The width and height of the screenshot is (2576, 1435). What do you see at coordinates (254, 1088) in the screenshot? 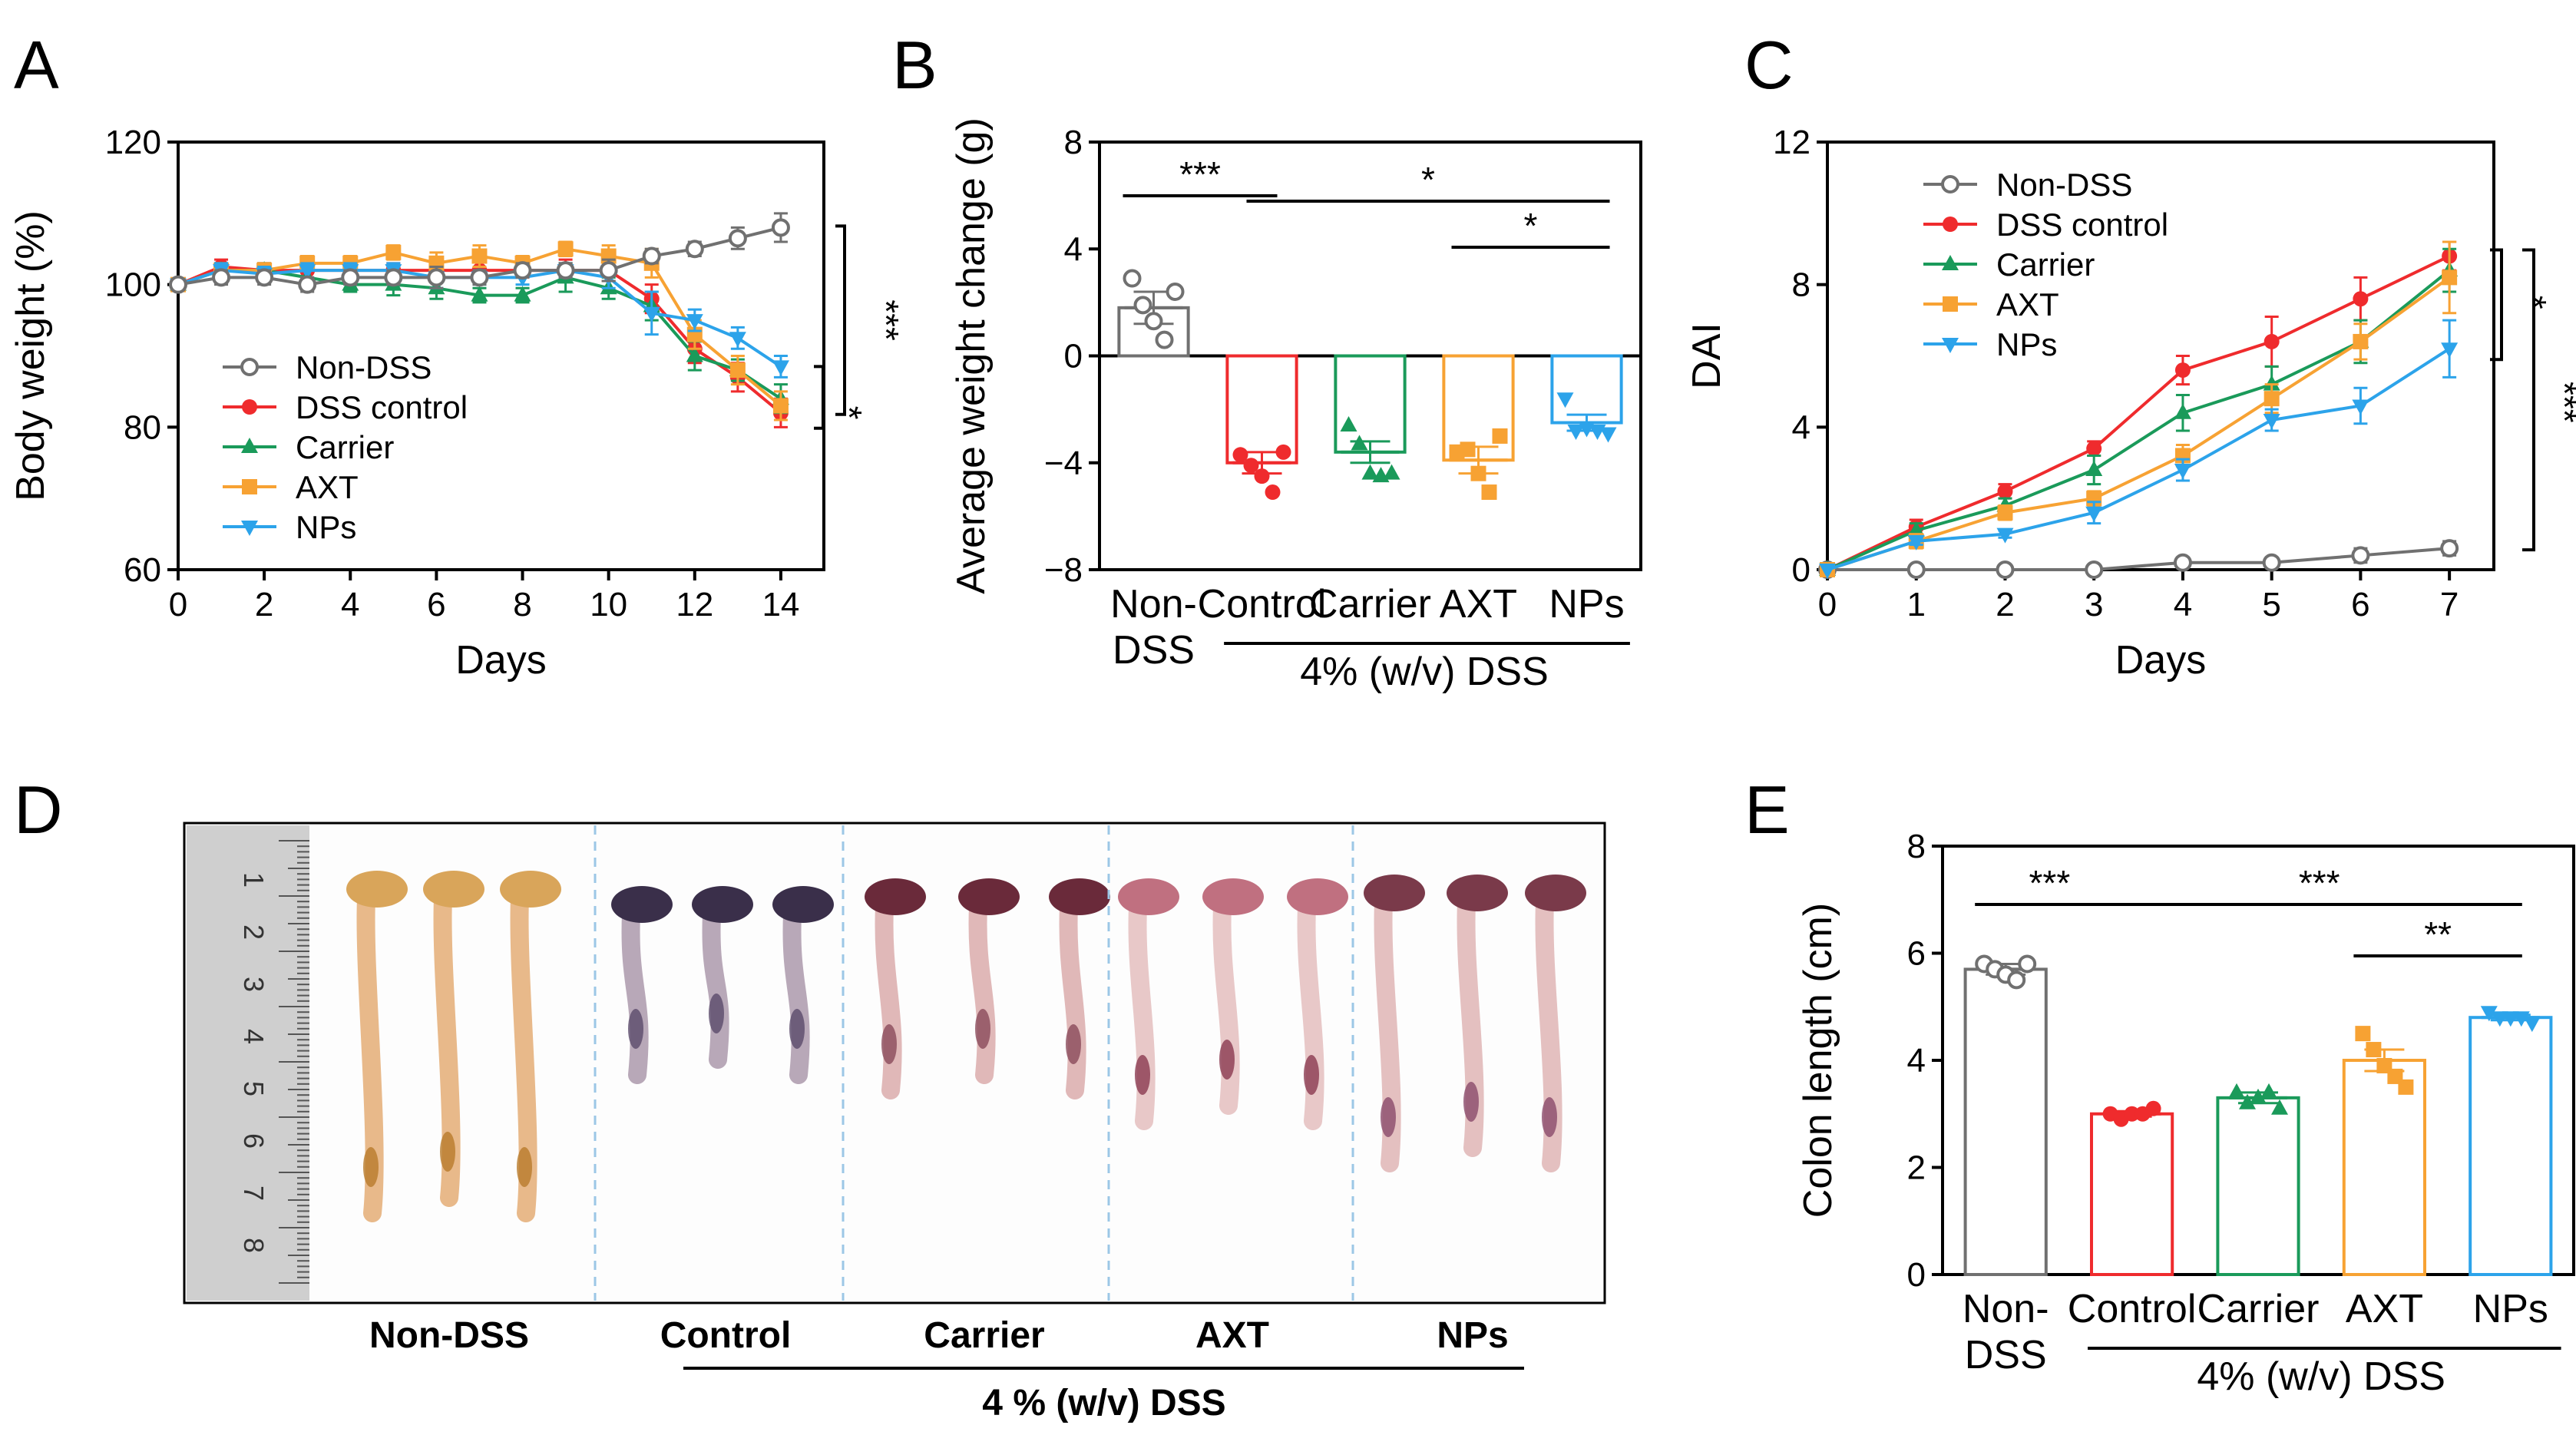
I see `ruler-number: 5` at bounding box center [254, 1088].